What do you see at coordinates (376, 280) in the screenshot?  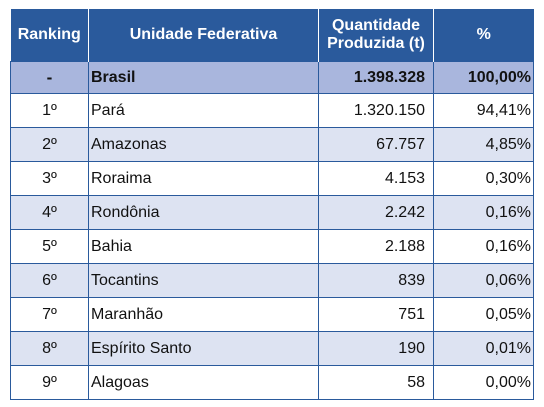 I see `cell-quantity: 839` at bounding box center [376, 280].